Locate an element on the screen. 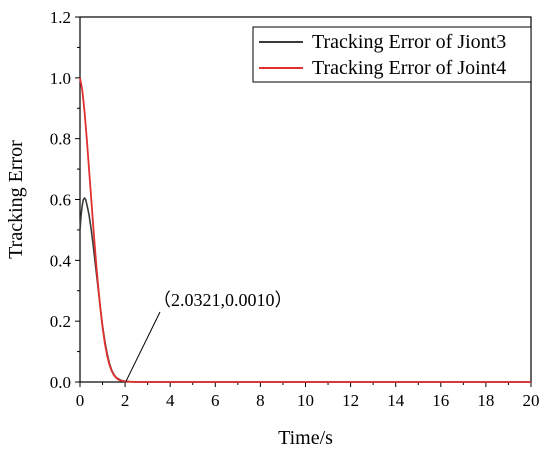 The image size is (550, 452). y-tick-label: 1.2 is located at coordinates (60, 17).